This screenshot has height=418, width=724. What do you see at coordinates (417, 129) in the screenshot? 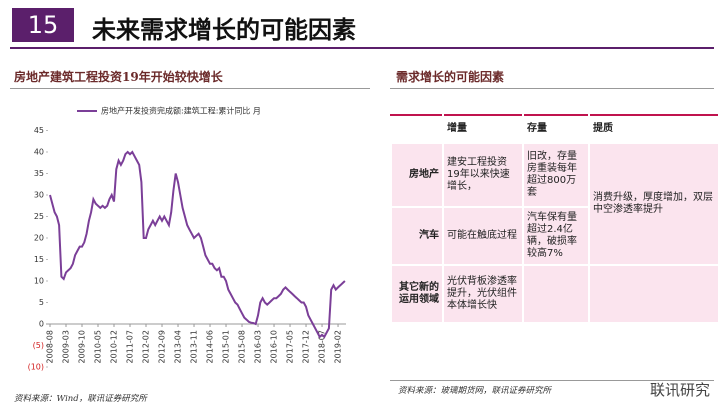
I see `header-cell` at bounding box center [417, 129].